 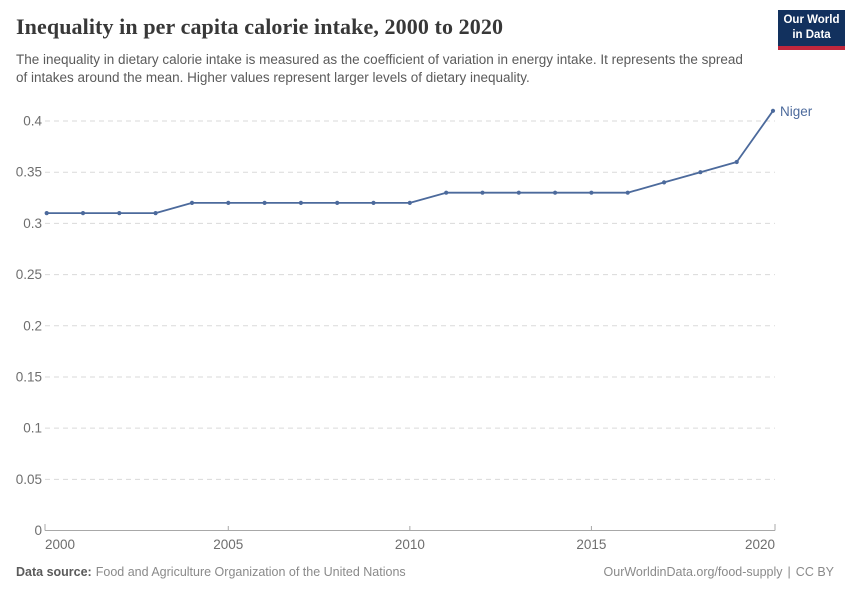 I want to click on owid-link: OurWorldinData.org/food-supply, so click(x=693, y=572).